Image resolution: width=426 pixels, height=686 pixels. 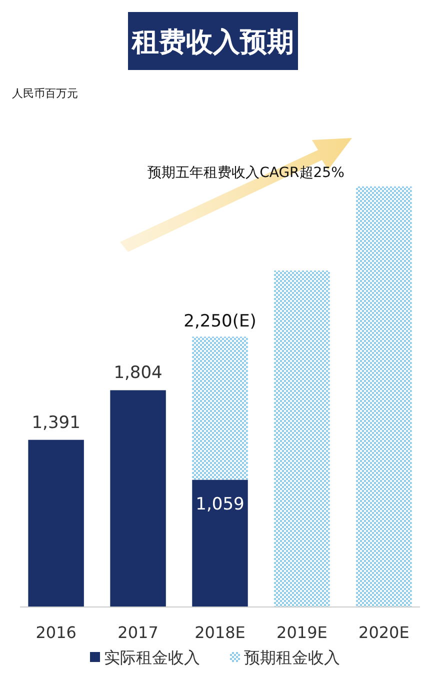 I want to click on legend-label: 实际租金收入, so click(x=152, y=657).